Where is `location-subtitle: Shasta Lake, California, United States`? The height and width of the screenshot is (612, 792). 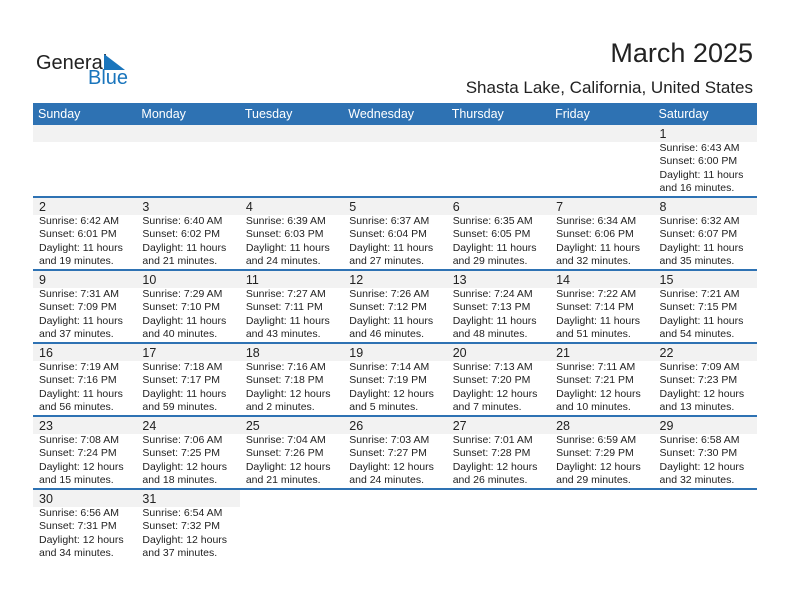 location-subtitle: Shasta Lake, California, United States is located at coordinates (609, 87).